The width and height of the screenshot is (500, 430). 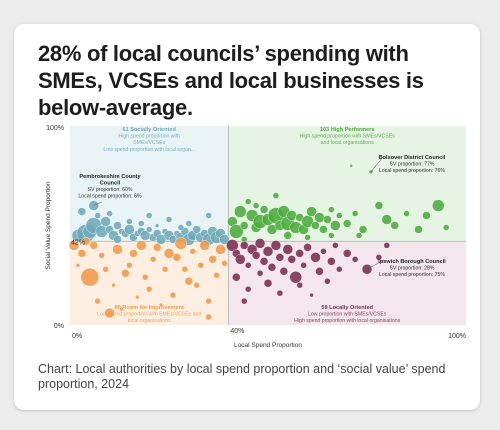 I want to click on x-axis-title: Local Spend Proportion, so click(x=268, y=345).